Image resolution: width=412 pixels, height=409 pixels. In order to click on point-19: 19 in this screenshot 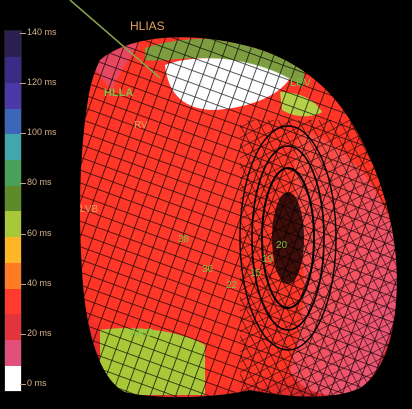, I will do `click(268, 259)`.